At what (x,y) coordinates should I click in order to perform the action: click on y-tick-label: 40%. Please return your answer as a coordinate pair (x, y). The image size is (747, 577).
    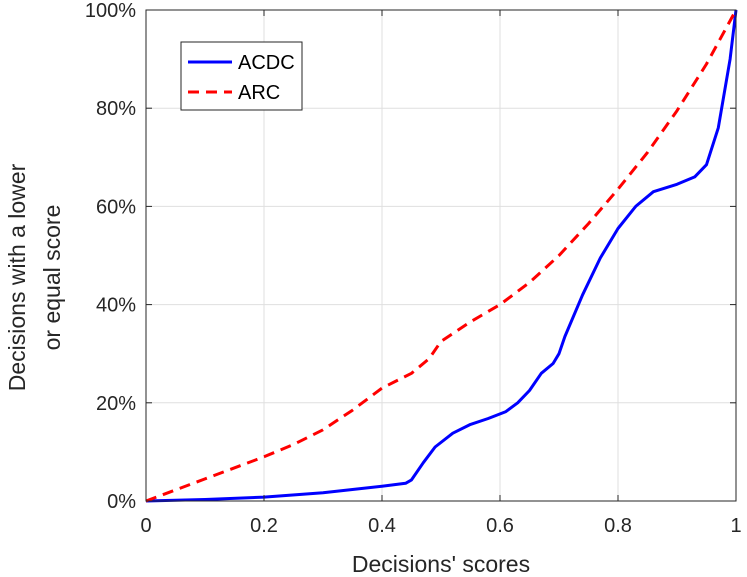
    Looking at the image, I should click on (116, 306).